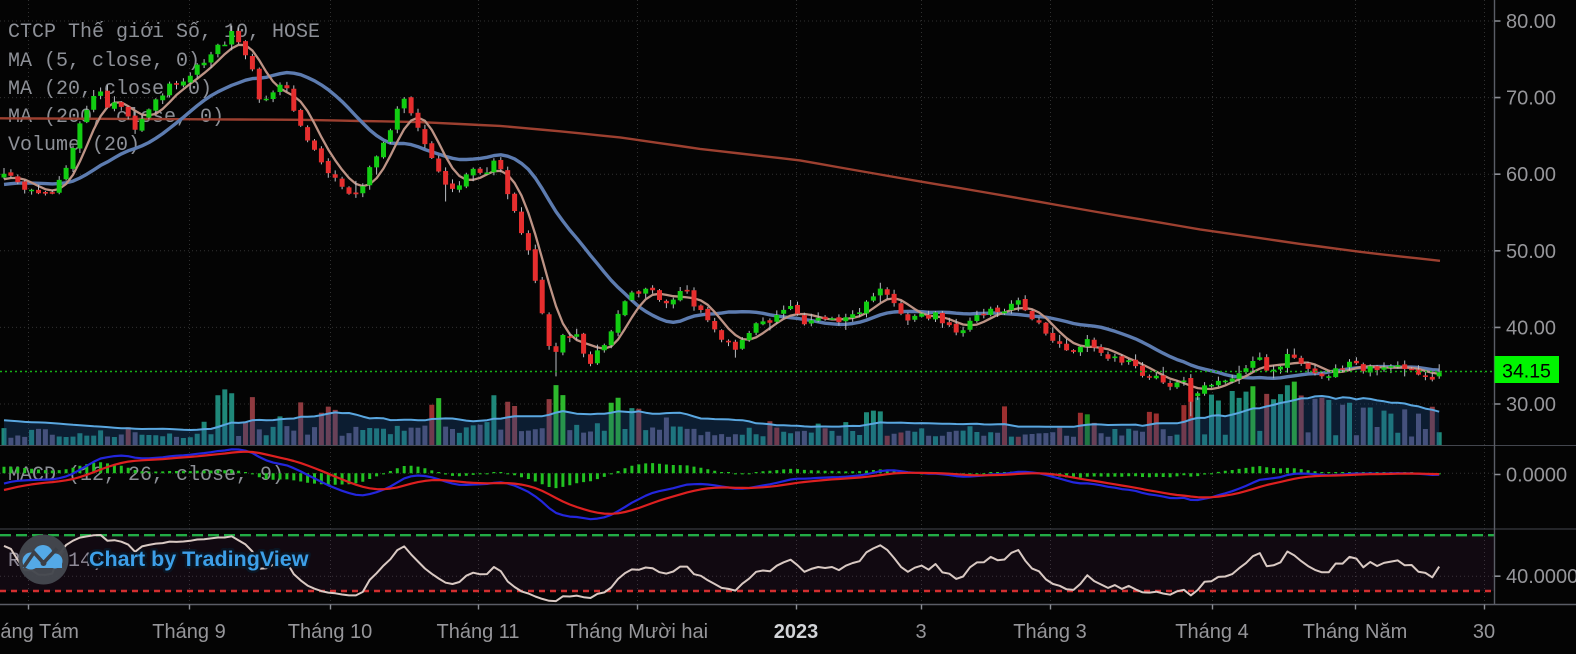 This screenshot has height=654, width=1576. What do you see at coordinates (1541, 577) in the screenshot?
I see `svg-text: 40.0000` at bounding box center [1541, 577].